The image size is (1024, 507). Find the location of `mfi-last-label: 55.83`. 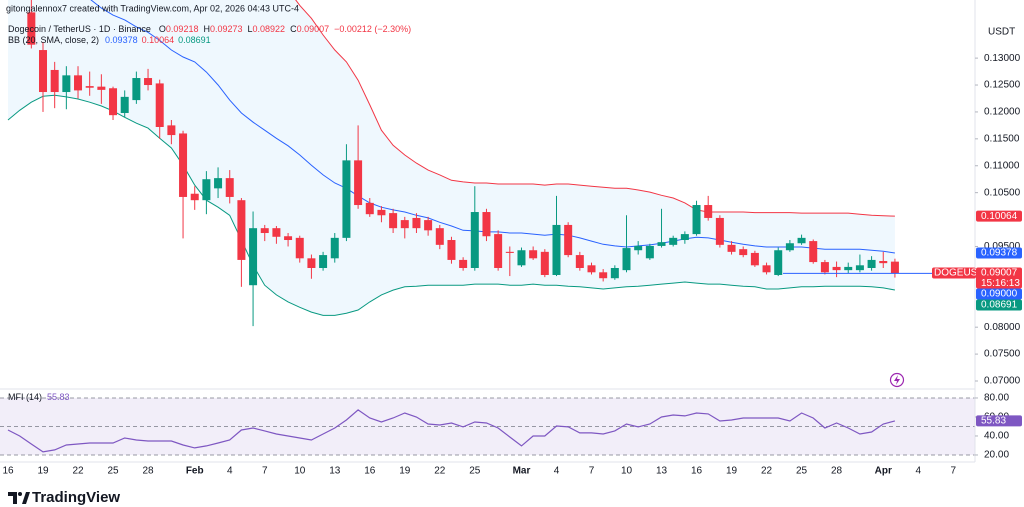

mfi-last-label: 55.83 is located at coordinates (993, 421).